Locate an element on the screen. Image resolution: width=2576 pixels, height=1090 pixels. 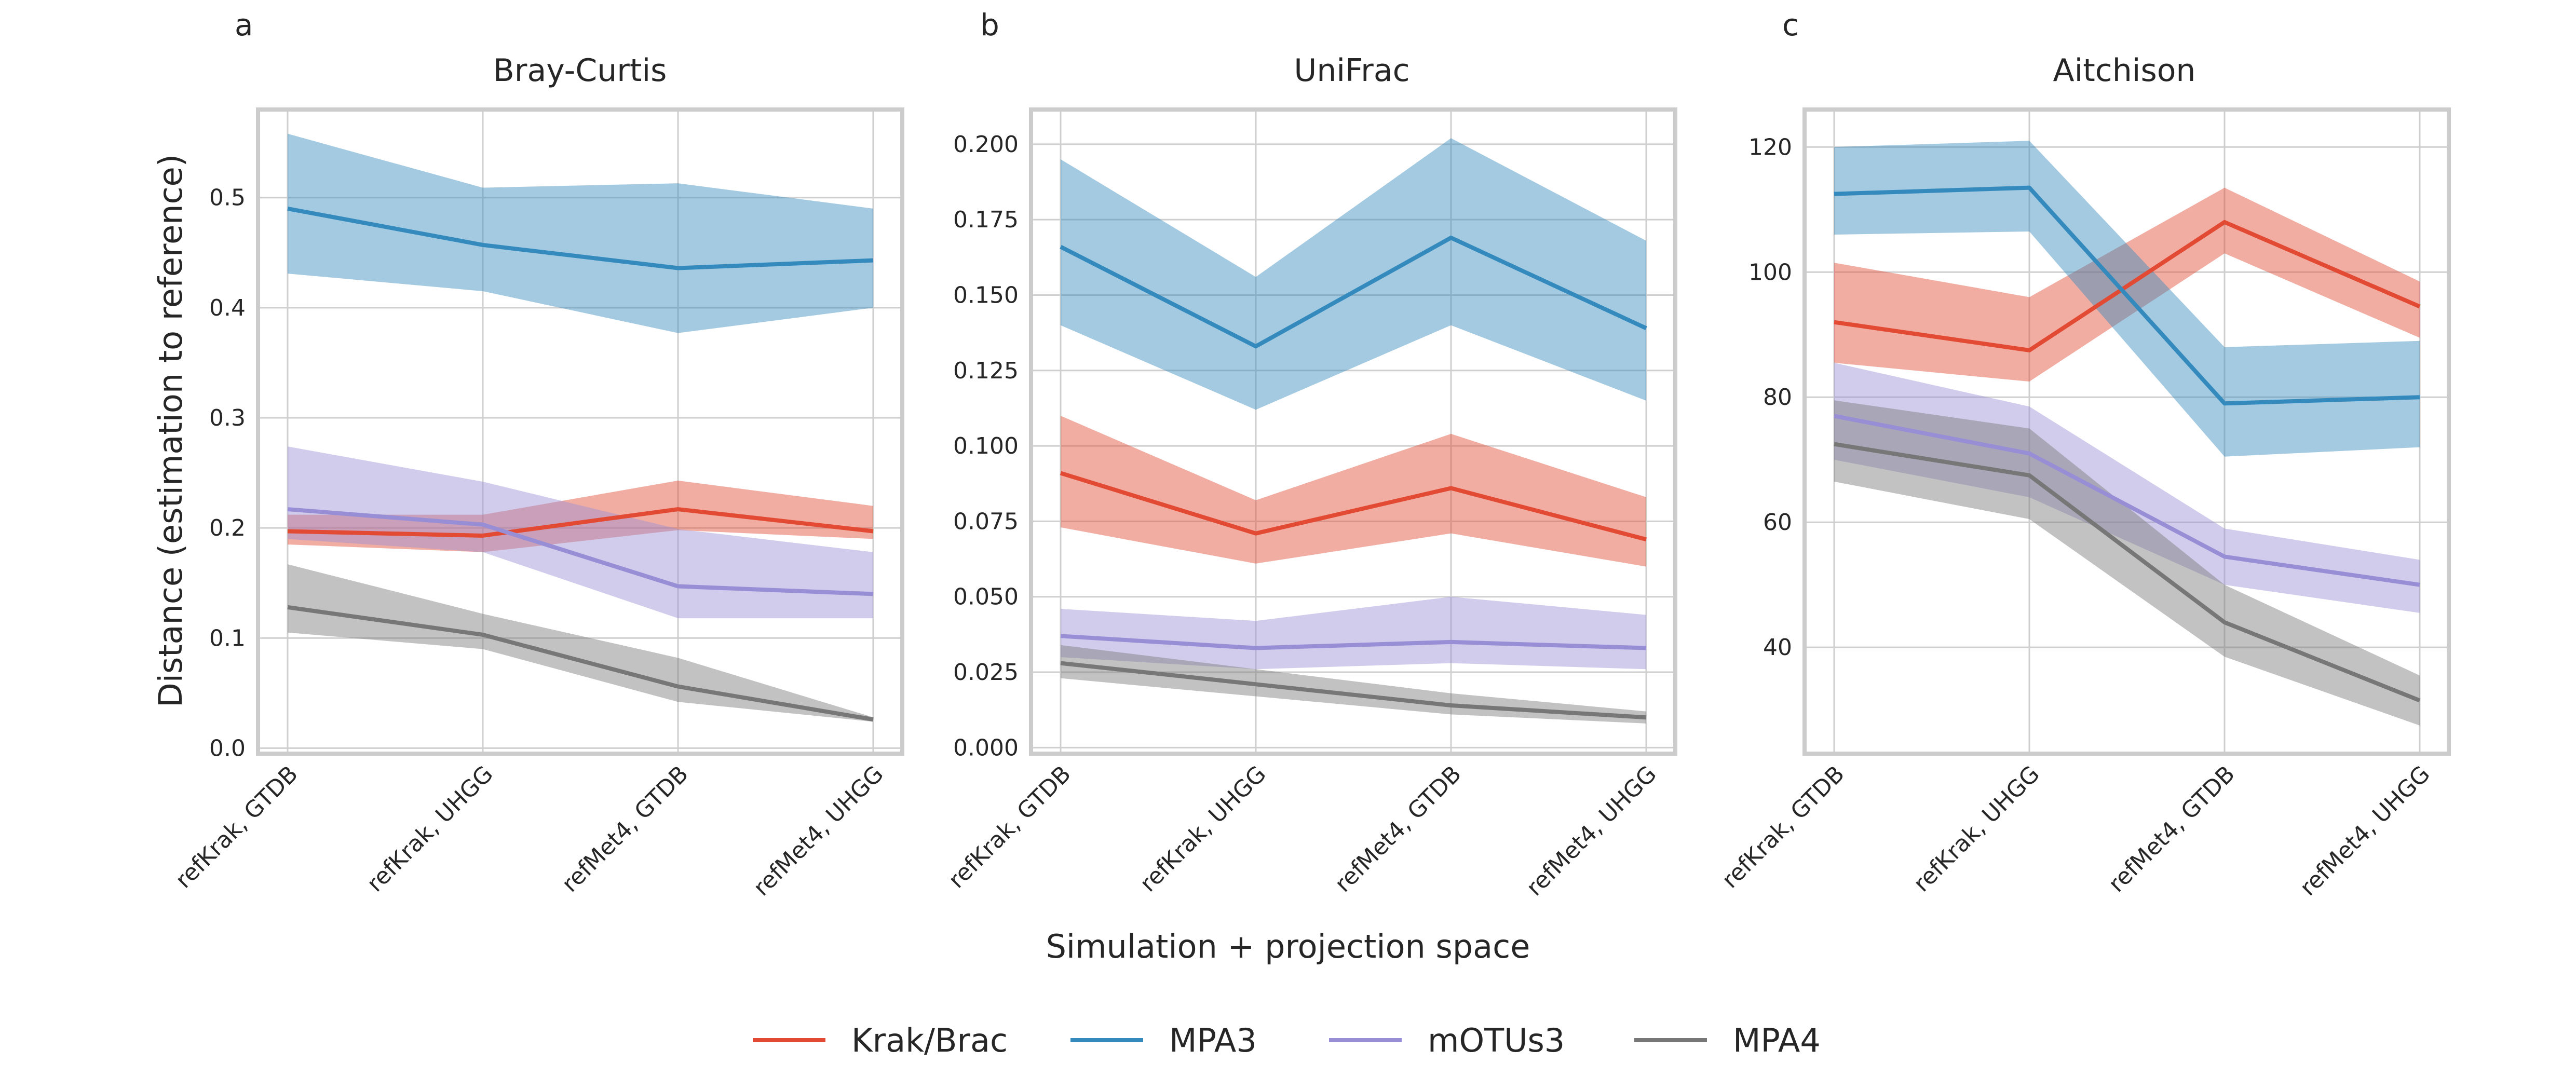
y-tick-label-b-7: 0.175 is located at coordinates (986, 220).